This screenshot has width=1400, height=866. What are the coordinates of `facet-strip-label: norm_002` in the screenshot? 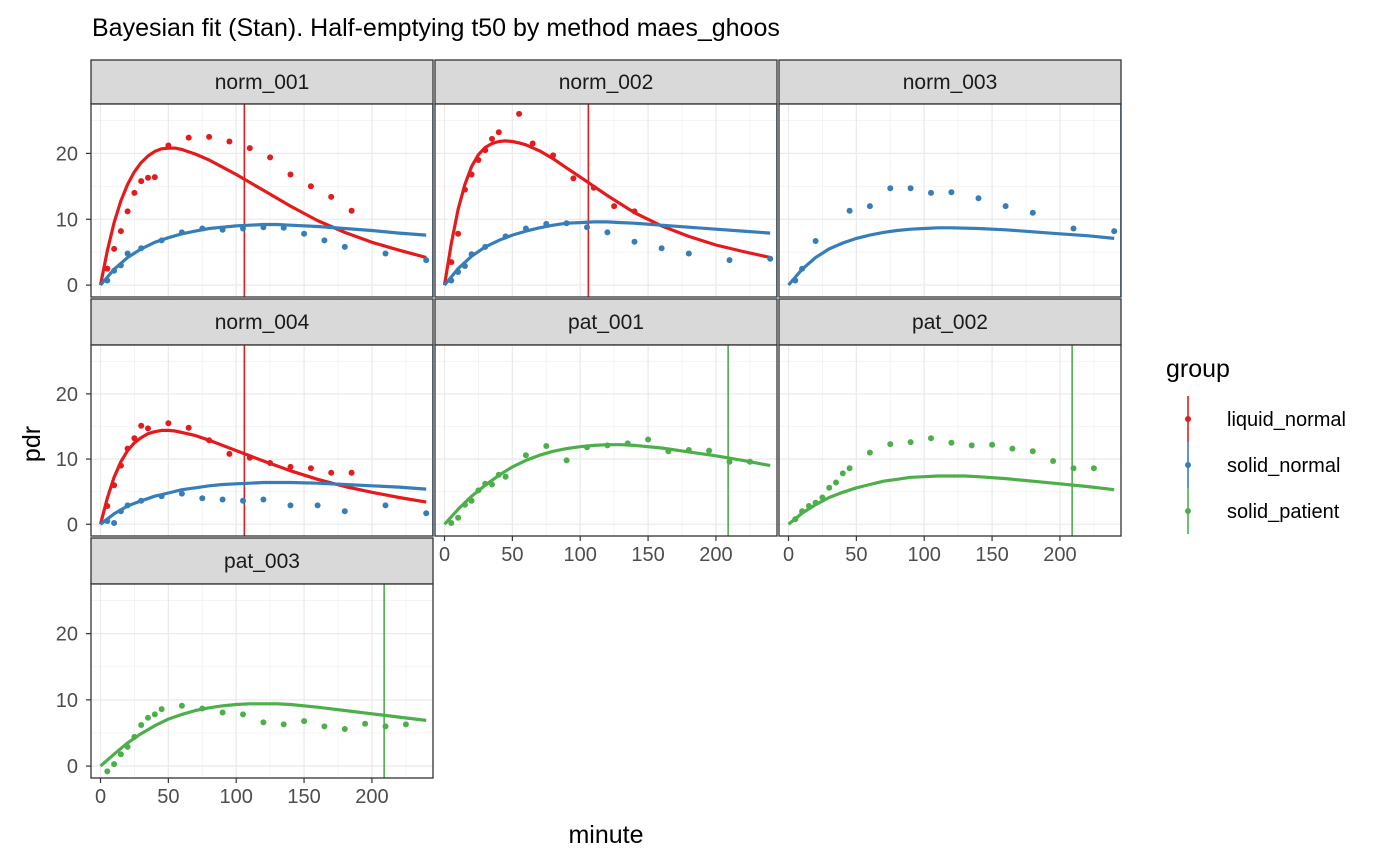 It's located at (606, 82).